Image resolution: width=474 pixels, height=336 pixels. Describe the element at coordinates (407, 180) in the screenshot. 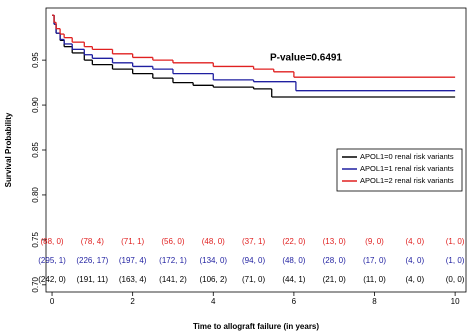

I see `legend-label: APOL1=2 renal risk variants` at that location.